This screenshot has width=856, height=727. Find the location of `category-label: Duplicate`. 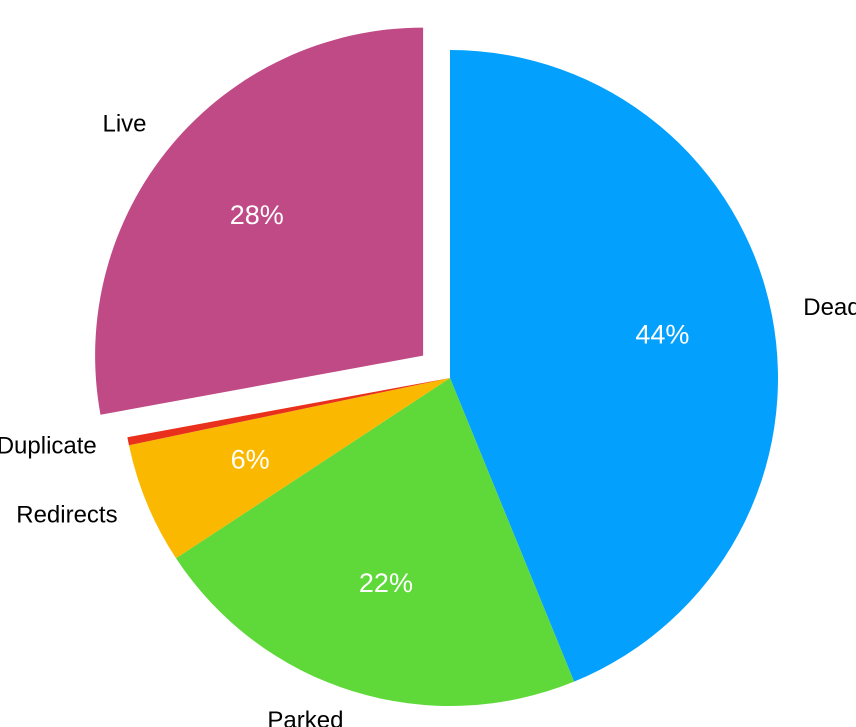

category-label: Duplicate is located at coordinates (48, 446).